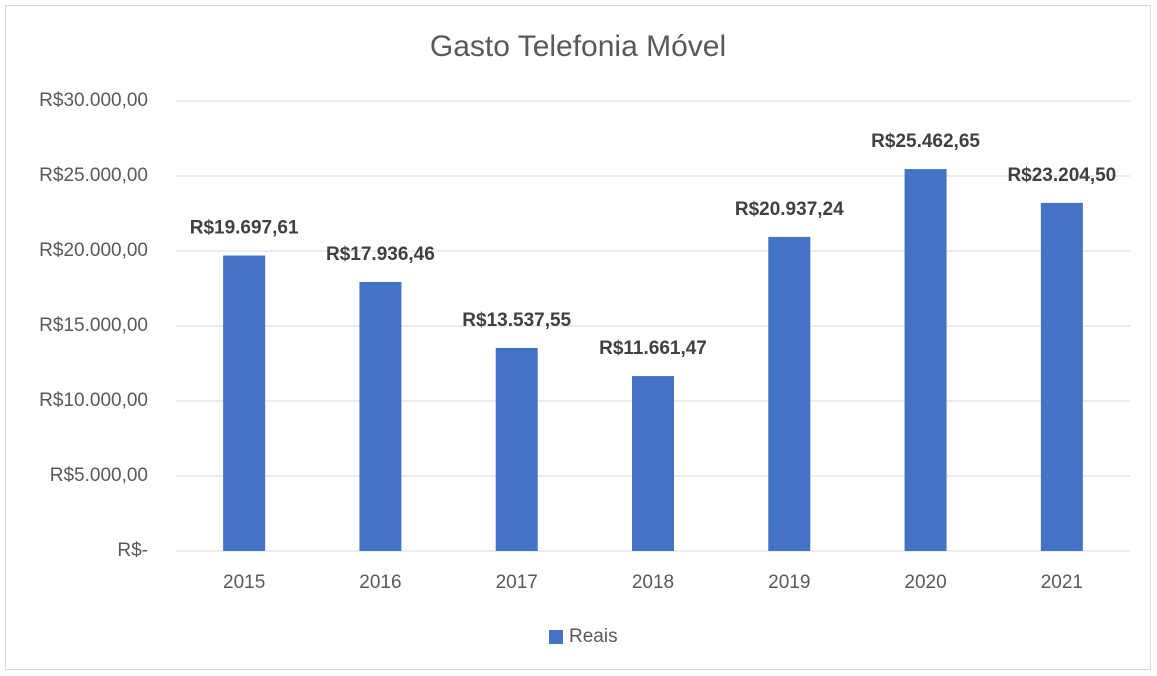 Image resolution: width=1157 pixels, height=676 pixels. I want to click on data-label: R$23.204,50, so click(1061, 175).